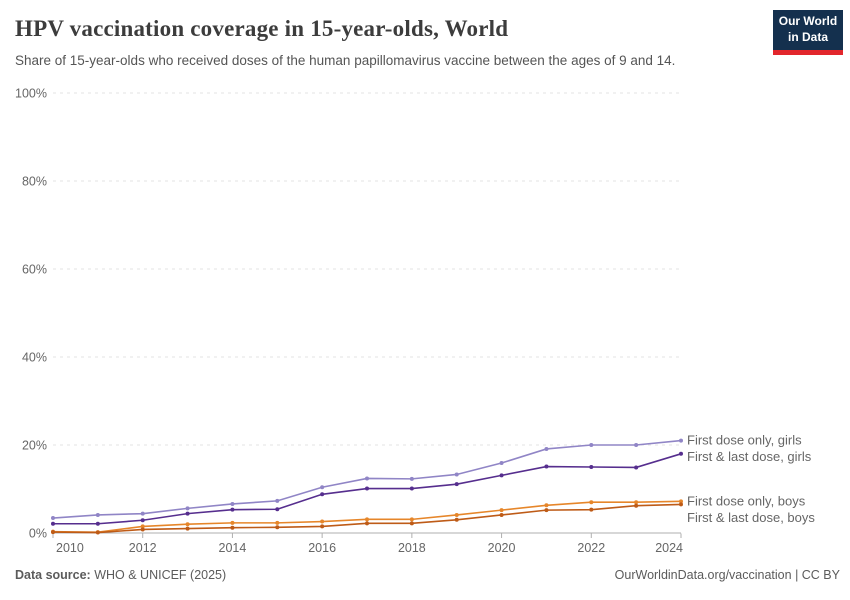 The image size is (850, 600). What do you see at coordinates (232, 509) in the screenshot?
I see `point-first-last-dose-girls-2014` at bounding box center [232, 509].